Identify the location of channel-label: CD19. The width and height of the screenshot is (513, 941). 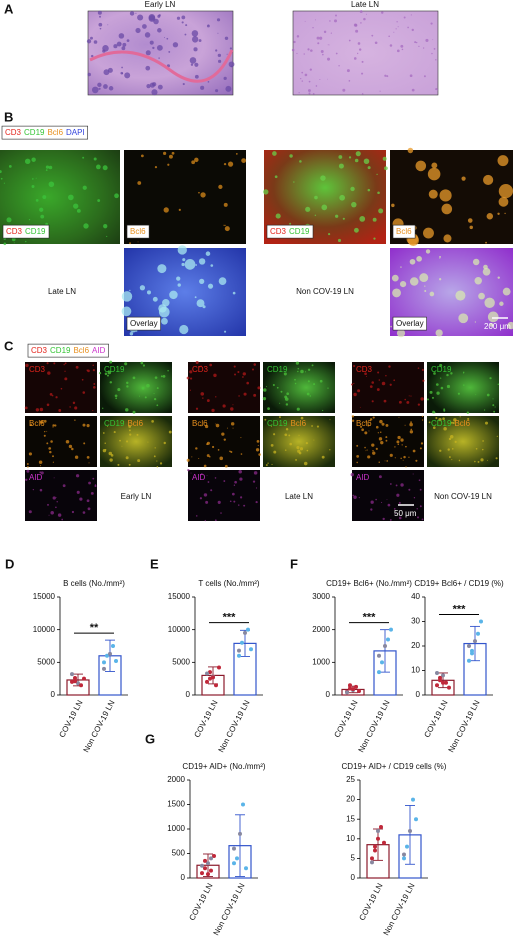
(114, 369).